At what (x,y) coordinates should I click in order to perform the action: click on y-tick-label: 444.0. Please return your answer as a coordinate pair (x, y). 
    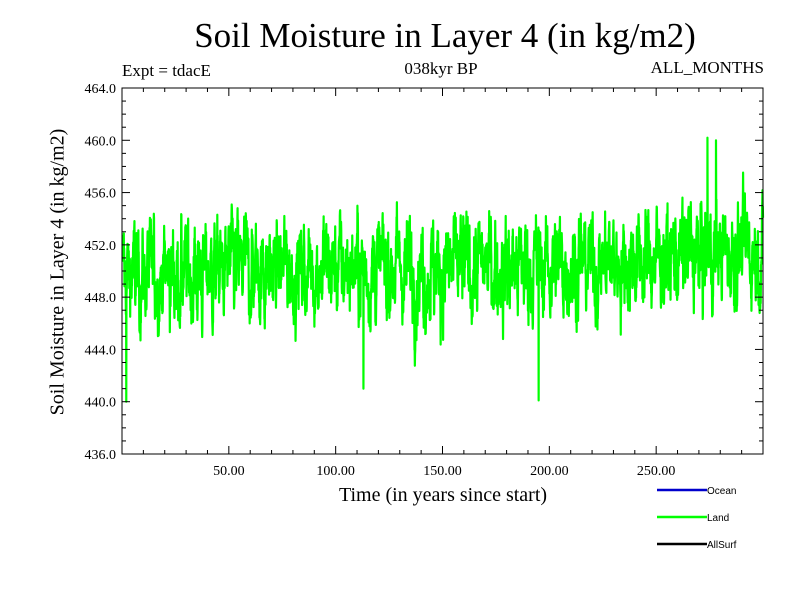
    Looking at the image, I should click on (101, 350).